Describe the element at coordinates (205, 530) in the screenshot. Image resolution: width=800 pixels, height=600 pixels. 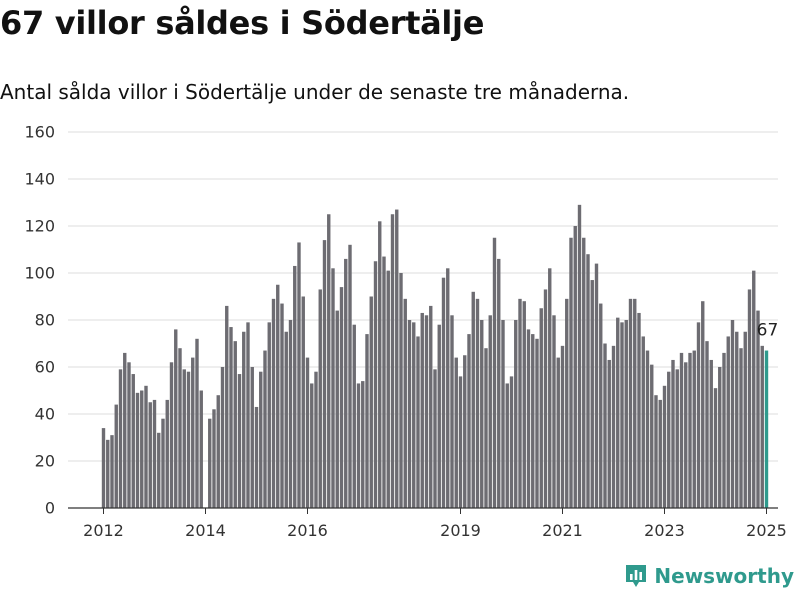
I see `x-tick-label: 2014` at that location.